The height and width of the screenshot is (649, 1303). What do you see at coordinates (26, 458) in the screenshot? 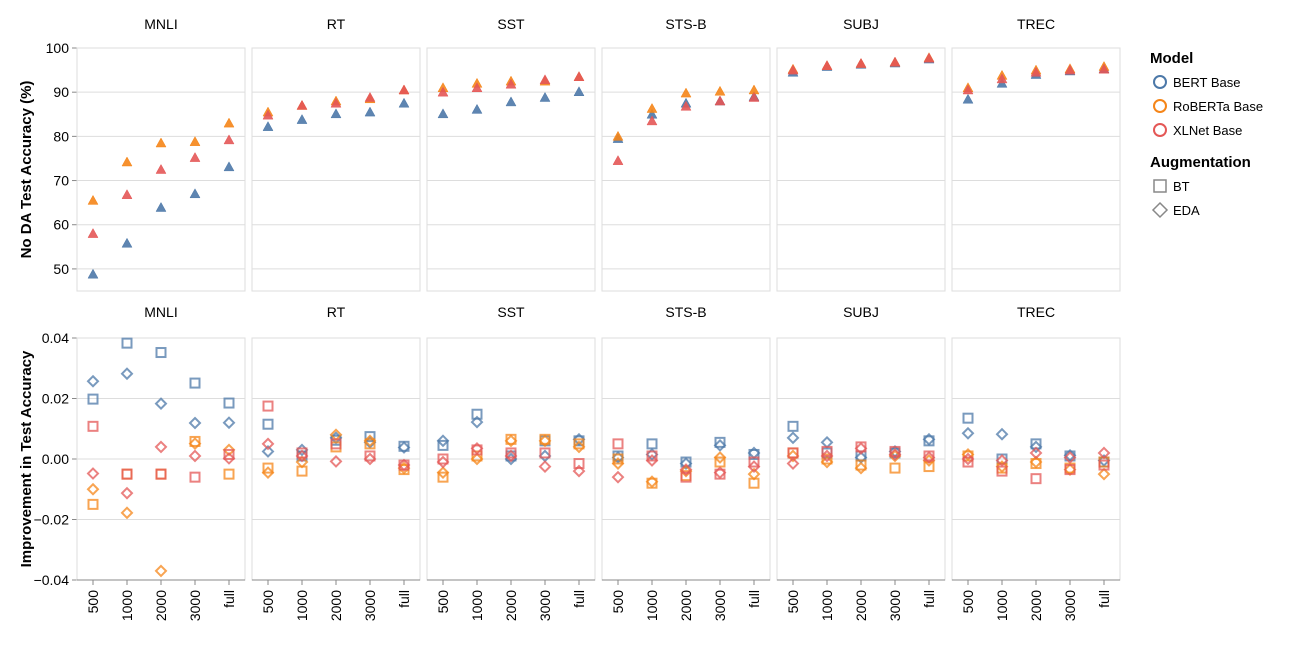
I see `y-axis-title: Improvement in Test Accuracy` at bounding box center [26, 458].